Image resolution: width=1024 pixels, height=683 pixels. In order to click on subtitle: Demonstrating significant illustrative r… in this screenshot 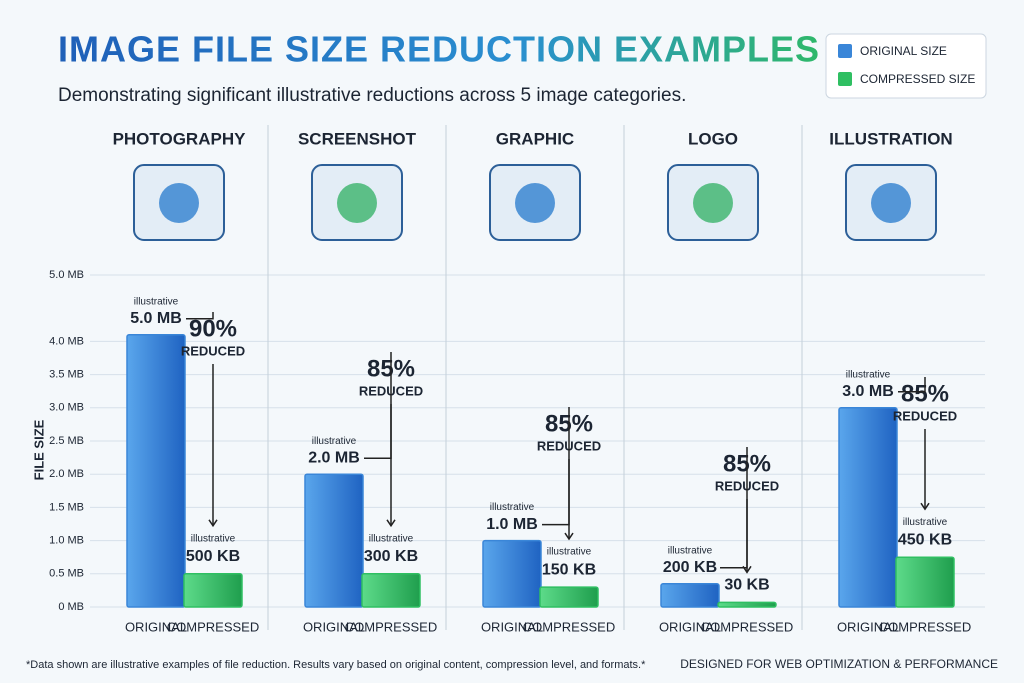, I will do `click(372, 95)`.